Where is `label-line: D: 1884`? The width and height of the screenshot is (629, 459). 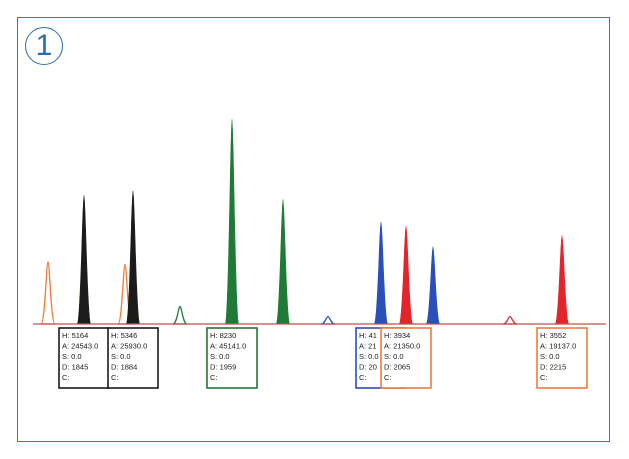 label-line: D: 1884 is located at coordinates (124, 367).